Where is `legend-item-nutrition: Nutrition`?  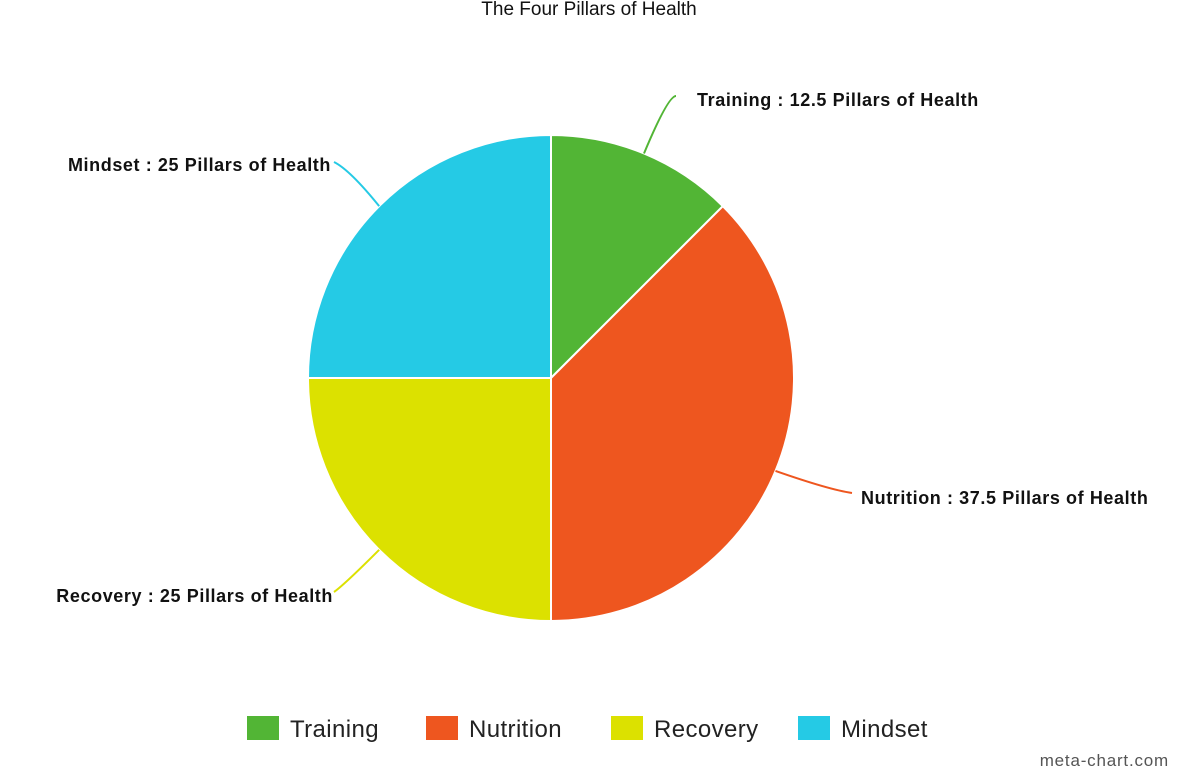
legend-item-nutrition: Nutrition is located at coordinates (494, 729).